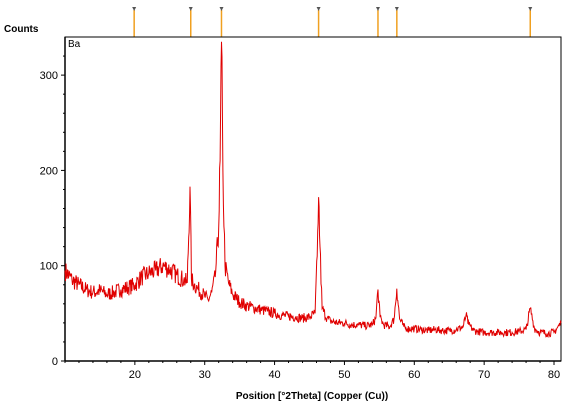 The image size is (563, 406). I want to click on x-axis-title: Position [°2Theta] (Copper (Cu)), so click(312, 396).